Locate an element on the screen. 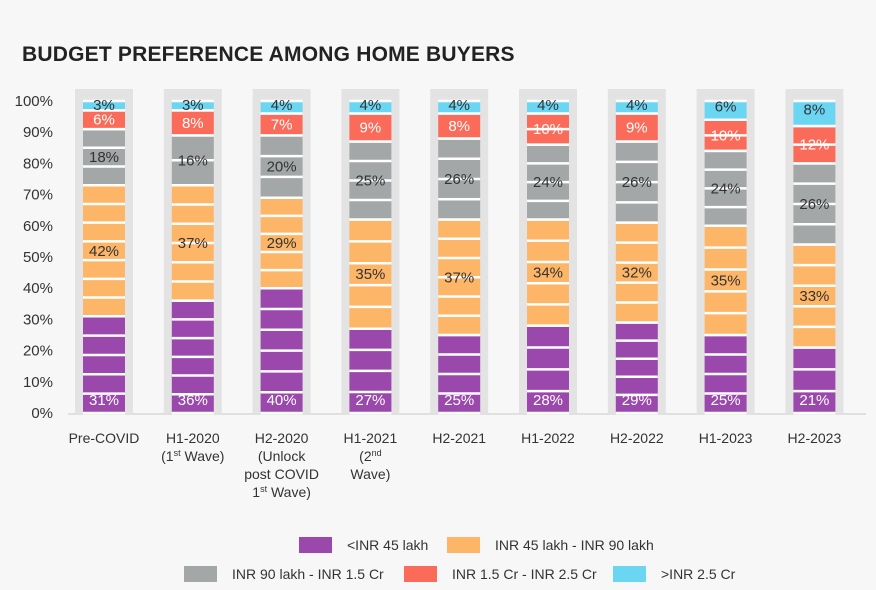 Image resolution: width=876 pixels, height=590 pixels. bar-segment: 33% is located at coordinates (814, 296).